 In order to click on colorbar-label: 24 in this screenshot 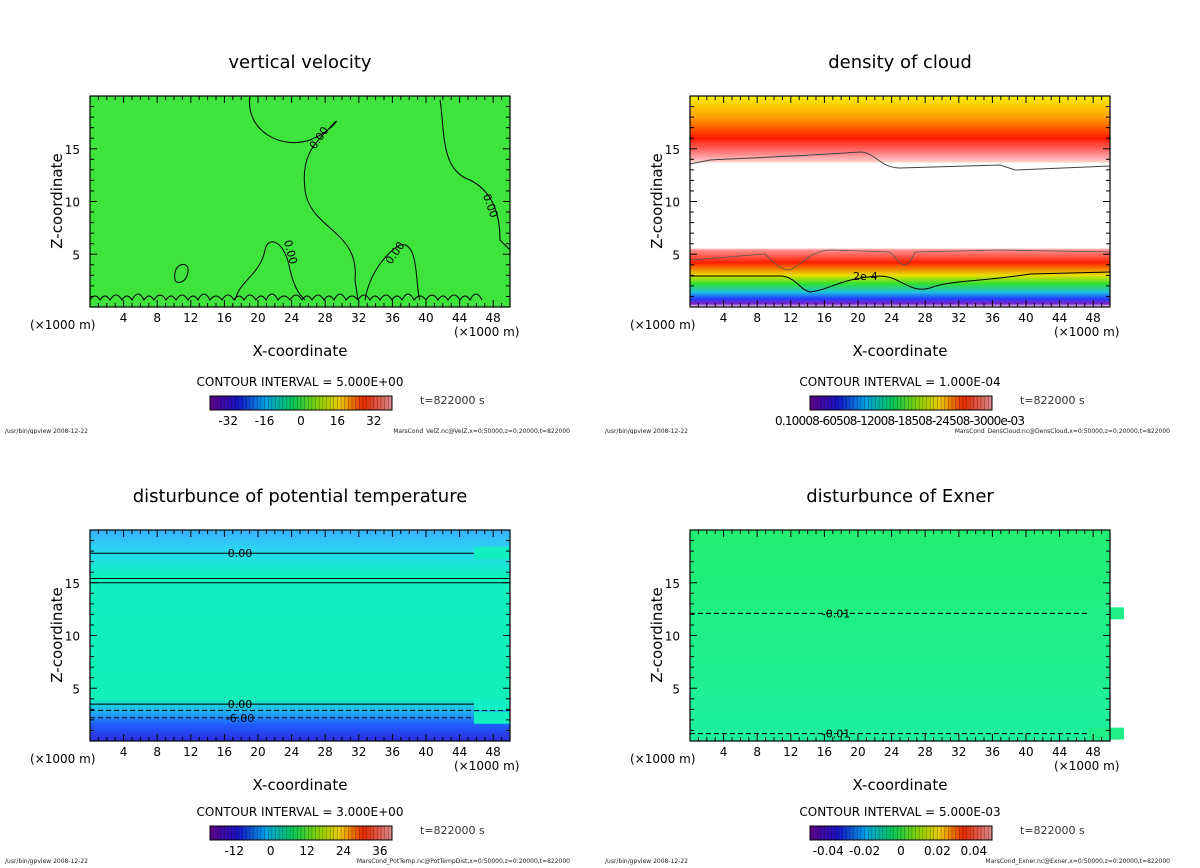, I will do `click(343, 851)`.